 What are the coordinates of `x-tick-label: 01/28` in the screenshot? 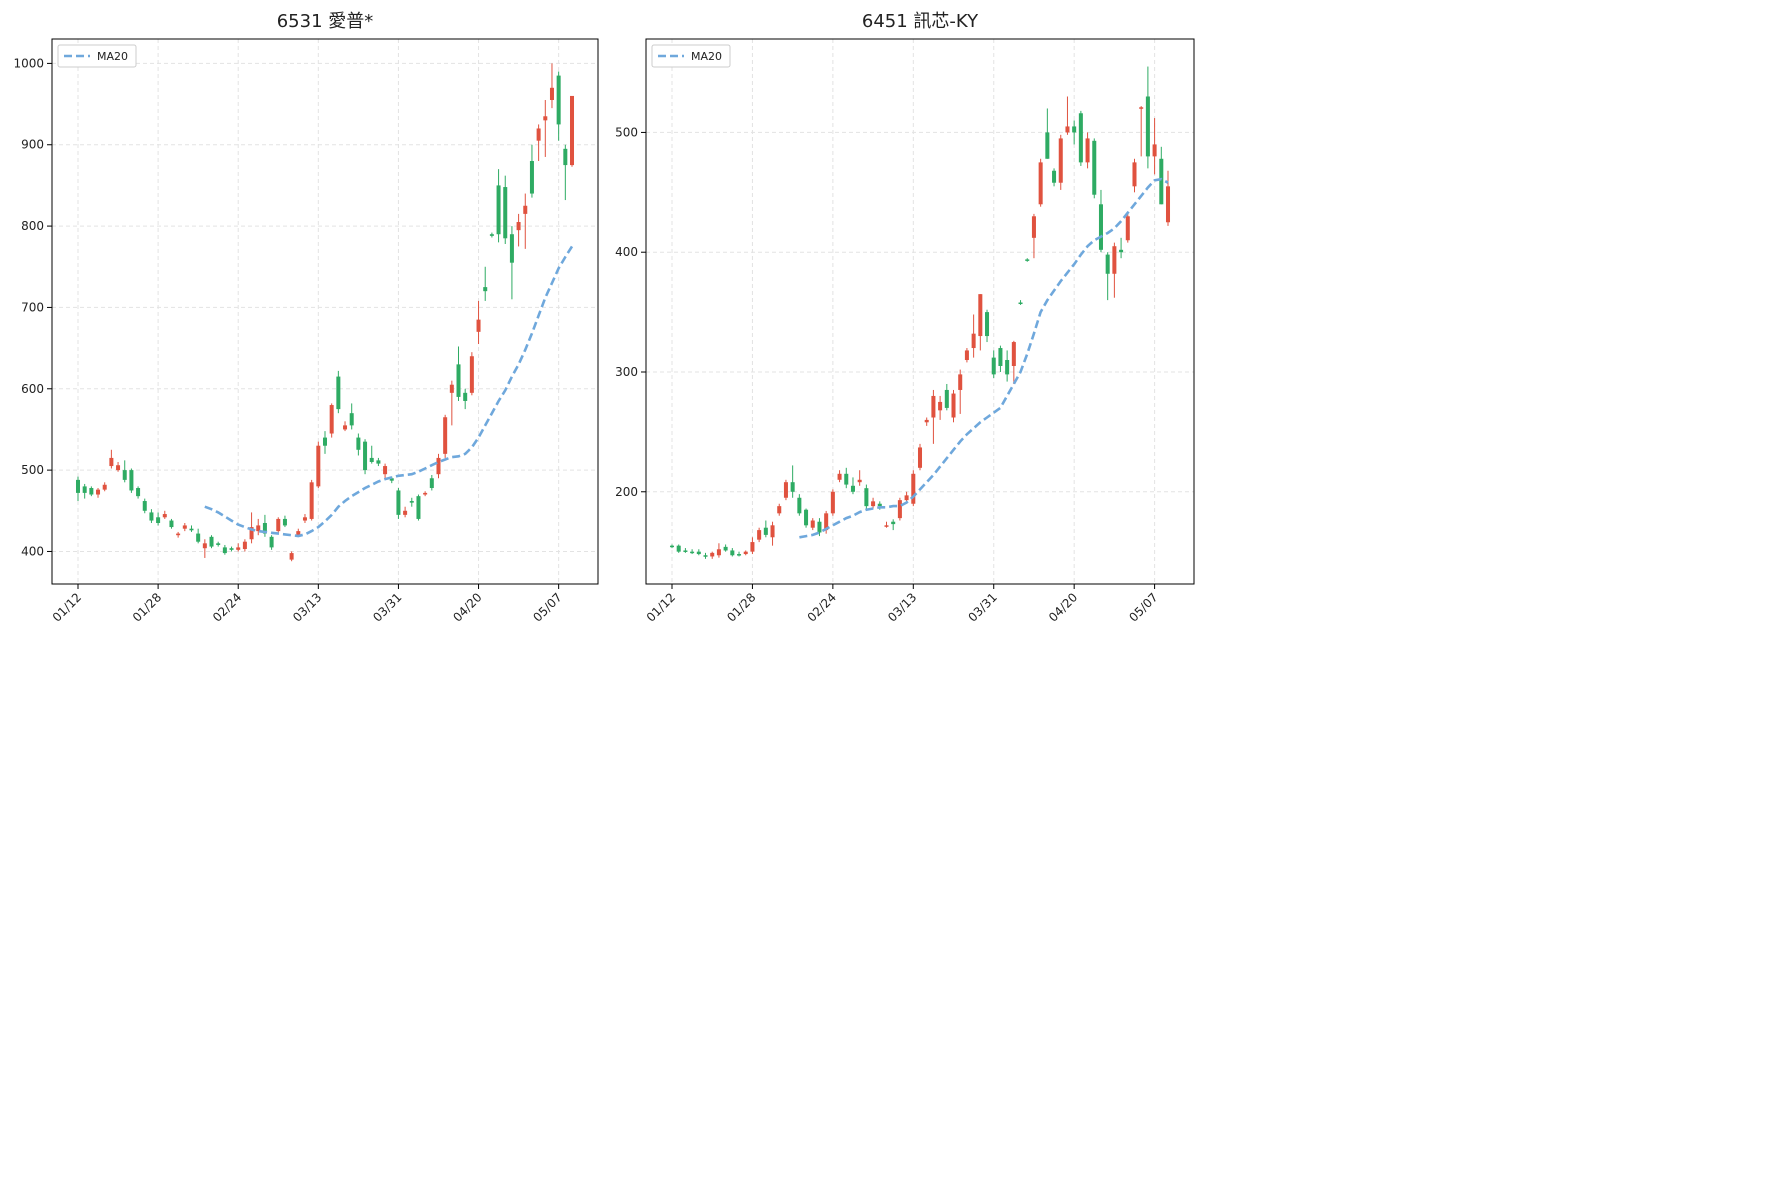 It's located at (741, 607).